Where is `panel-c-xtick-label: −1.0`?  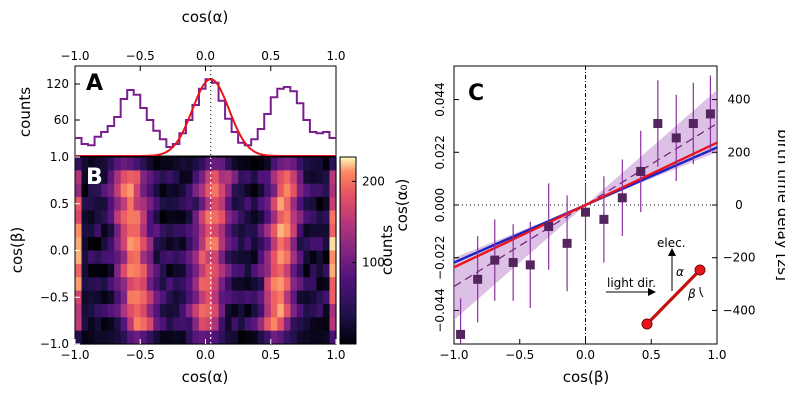
panel-c-xtick-label: −1.0 is located at coordinates (453, 355).